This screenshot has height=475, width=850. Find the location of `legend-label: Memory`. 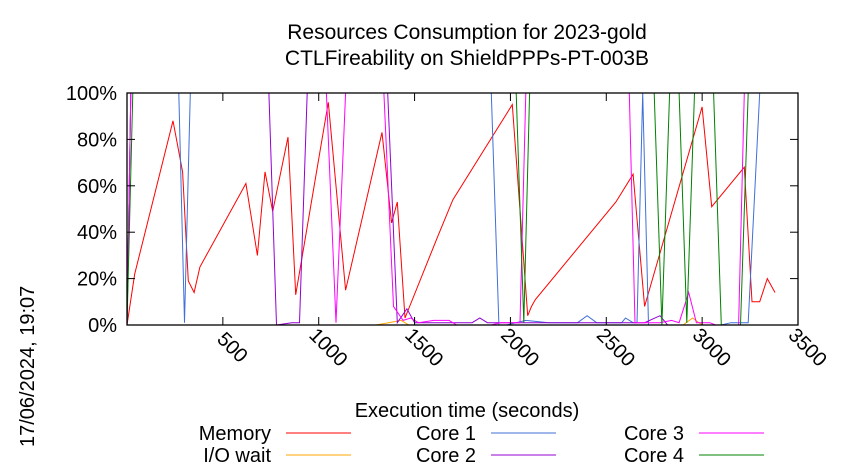

legend-label: Memory is located at coordinates (235, 434).